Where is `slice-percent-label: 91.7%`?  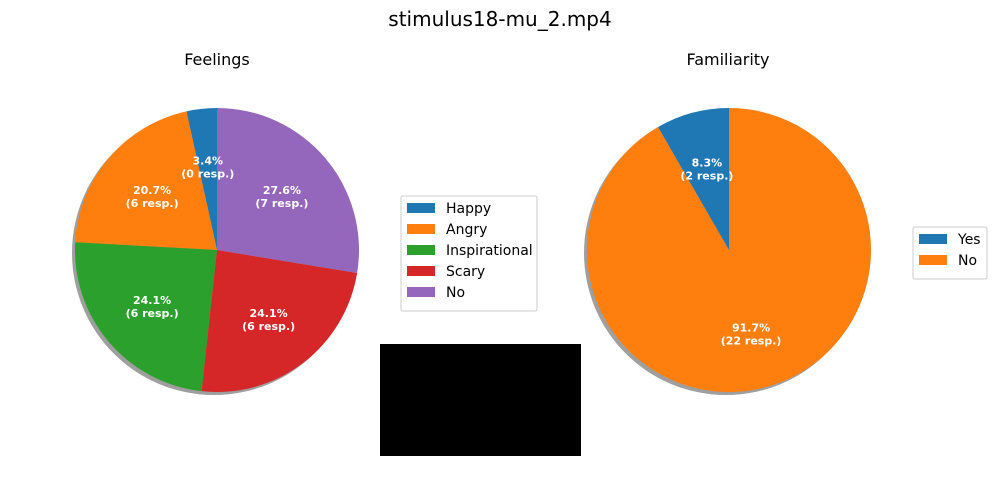 slice-percent-label: 91.7% is located at coordinates (751, 327).